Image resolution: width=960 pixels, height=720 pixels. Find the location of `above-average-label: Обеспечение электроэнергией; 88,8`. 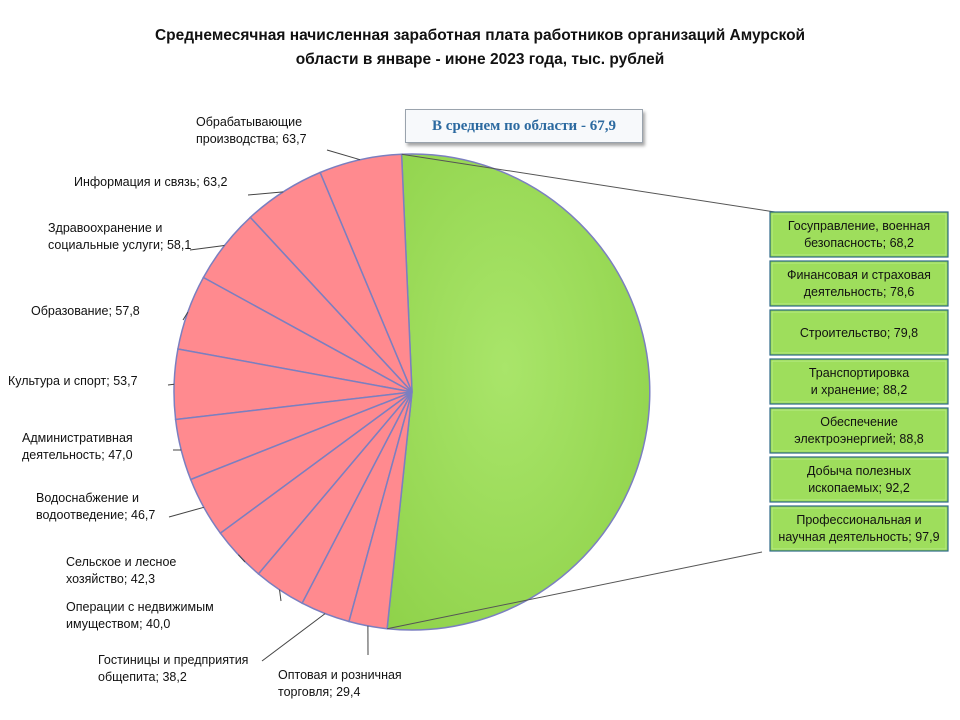

above-average-label: Обеспечение электроэнергией; 88,8 is located at coordinates (859, 430).